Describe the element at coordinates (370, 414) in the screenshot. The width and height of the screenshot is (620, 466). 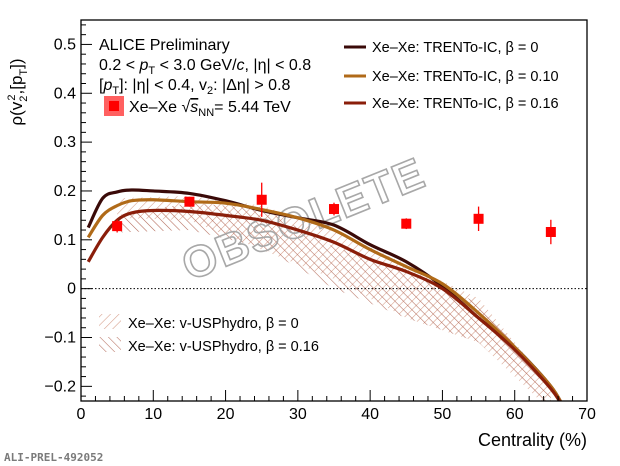
I see `x-tick-label: 40` at that location.